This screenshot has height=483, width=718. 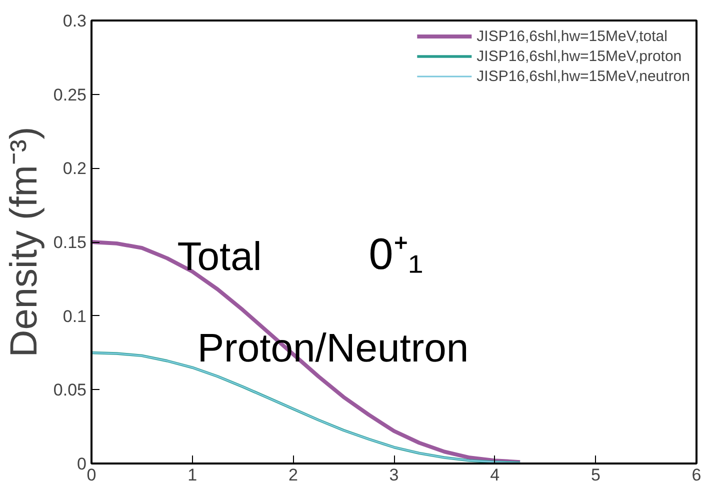 What do you see at coordinates (74, 168) in the screenshot?
I see `y-tick-label: 0.2` at bounding box center [74, 168].